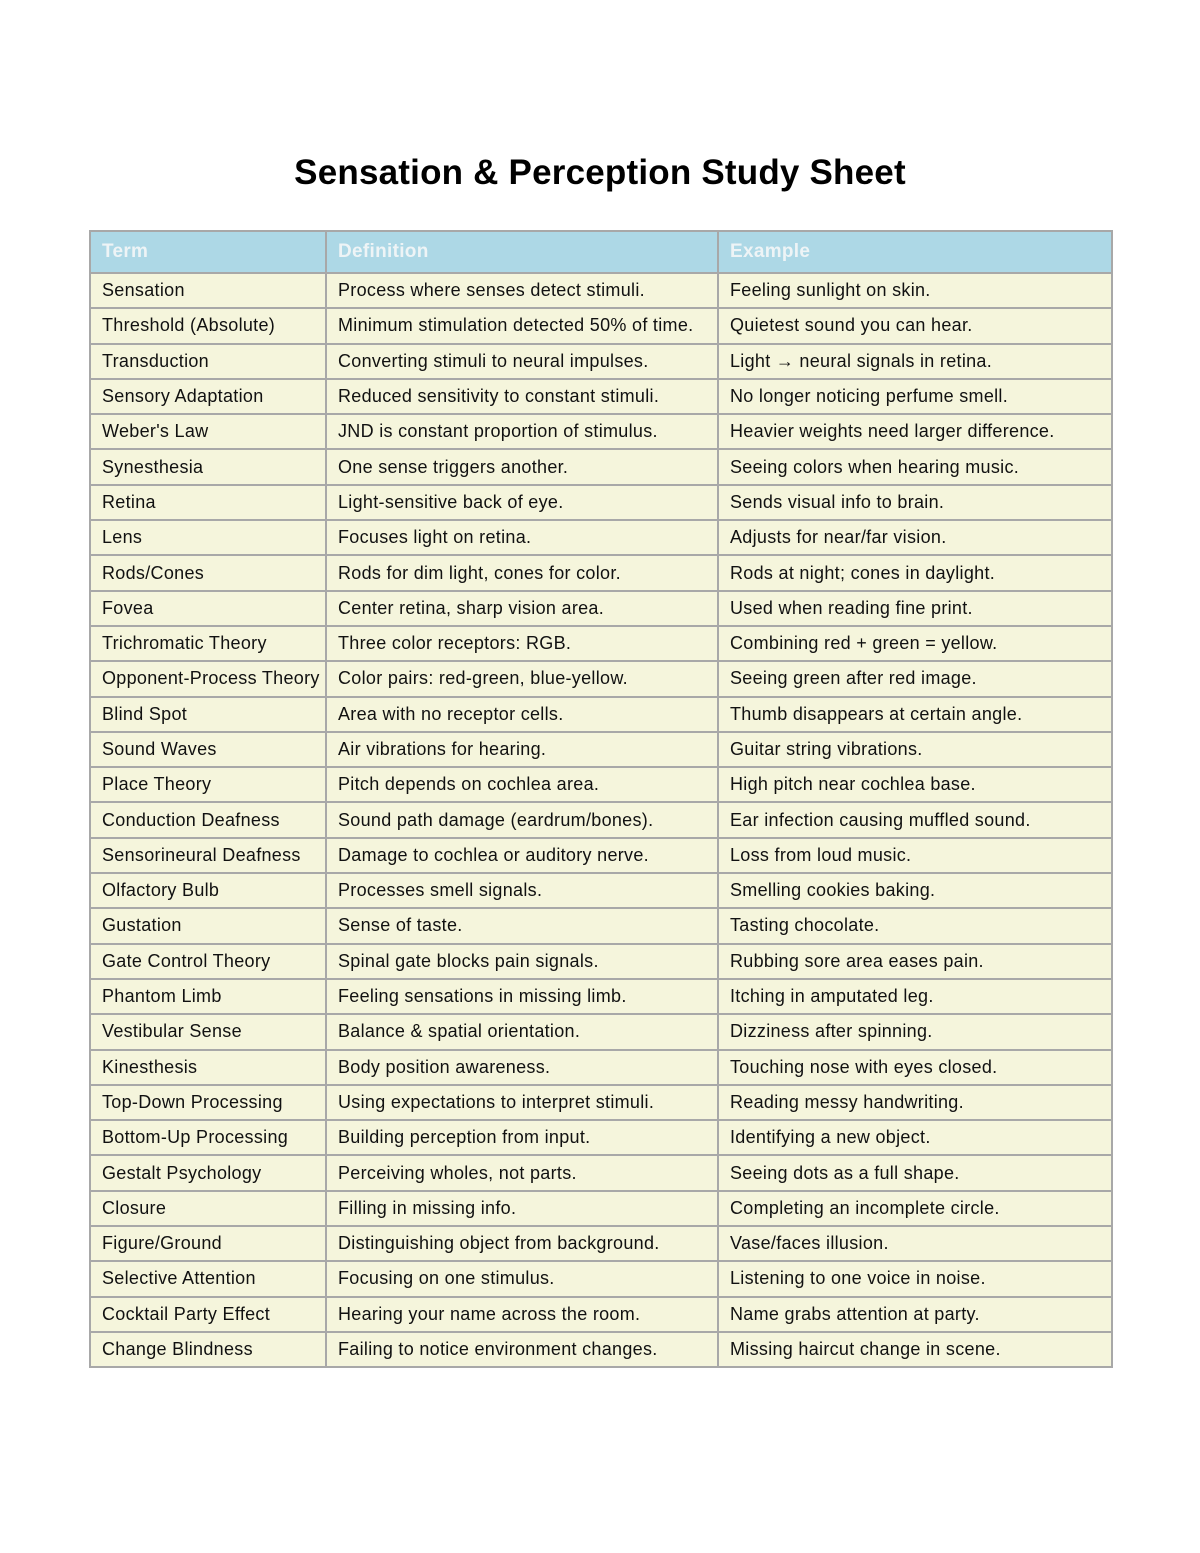 This screenshot has width=1200, height=1553. Describe the element at coordinates (915, 361) in the screenshot. I see `example-cell: Light → neural signals in retina.` at that location.